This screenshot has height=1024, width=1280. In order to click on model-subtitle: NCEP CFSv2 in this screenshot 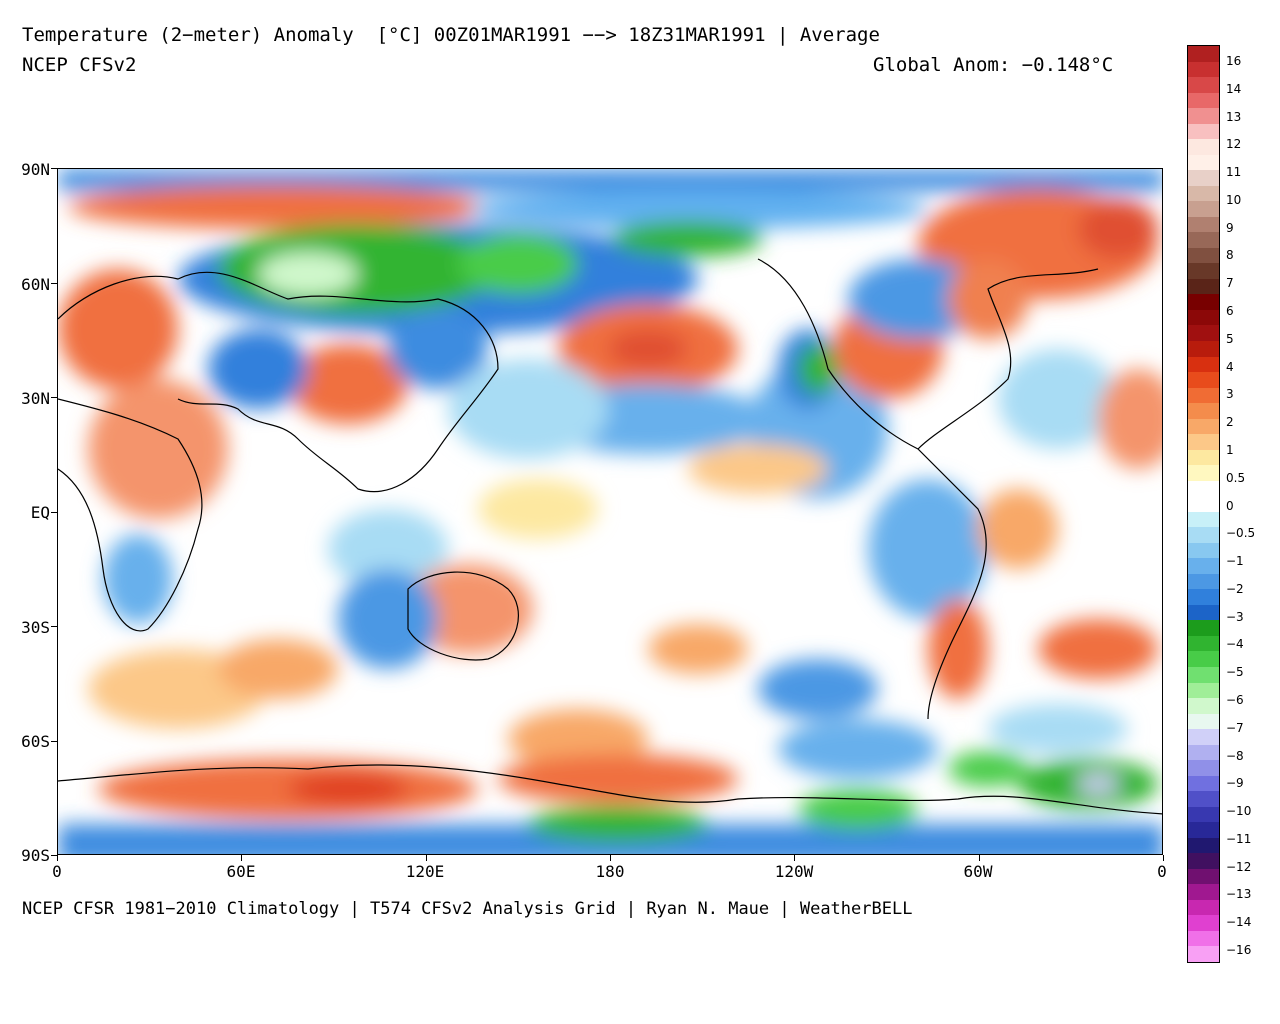, I will do `click(79, 65)`.